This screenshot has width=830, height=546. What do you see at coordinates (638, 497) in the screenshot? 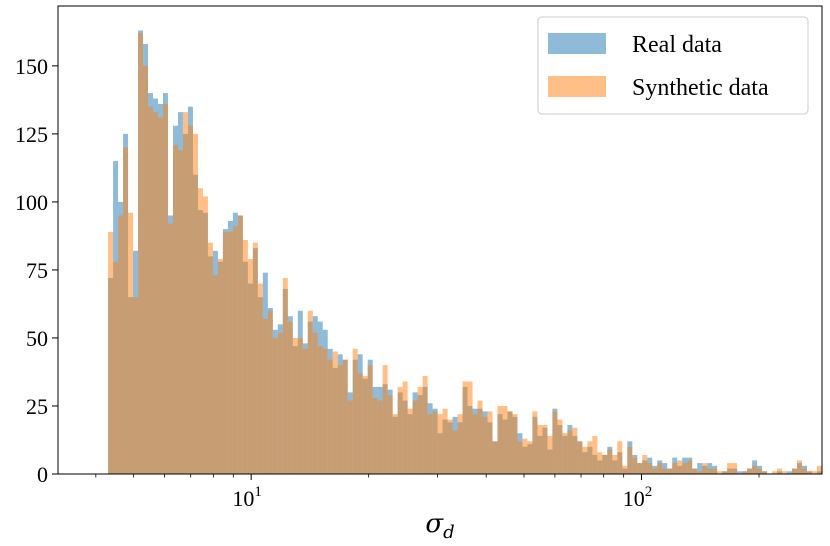
I see `x-tick-label-100: 102` at bounding box center [638, 497].